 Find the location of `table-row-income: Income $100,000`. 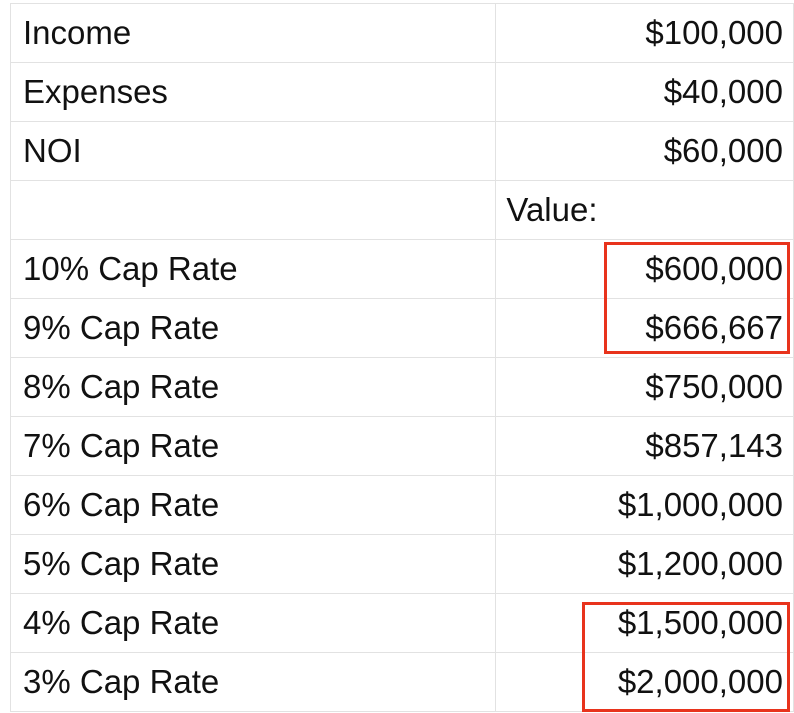

table-row-income: Income $100,000 is located at coordinates (401, 33).